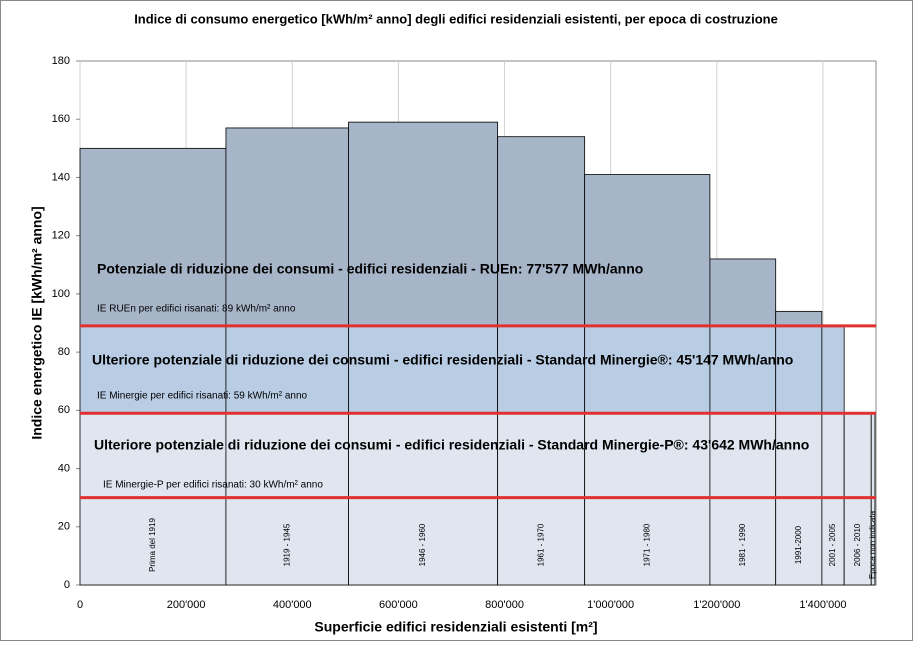 The image size is (913, 646). What do you see at coordinates (64, 410) in the screenshot?
I see `y-tick-label: 60` at bounding box center [64, 410].